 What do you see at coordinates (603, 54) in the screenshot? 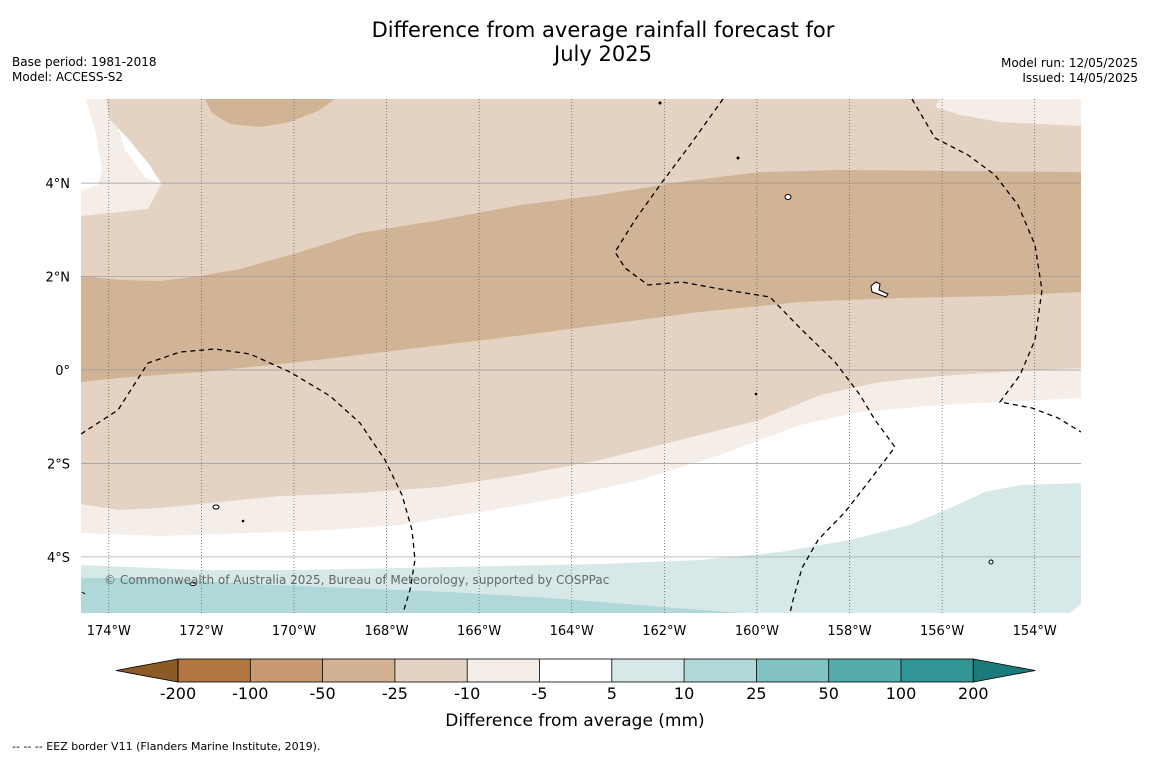
I see `title-line-2: July 2025` at bounding box center [603, 54].